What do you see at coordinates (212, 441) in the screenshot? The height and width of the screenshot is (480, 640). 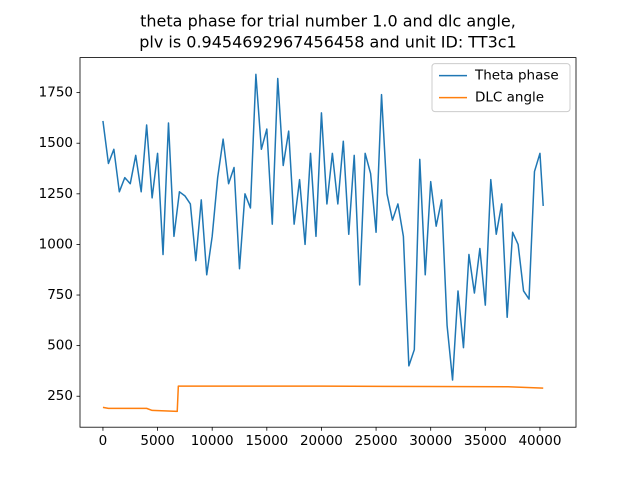 I see `x-tick-label: 10000` at bounding box center [212, 441].